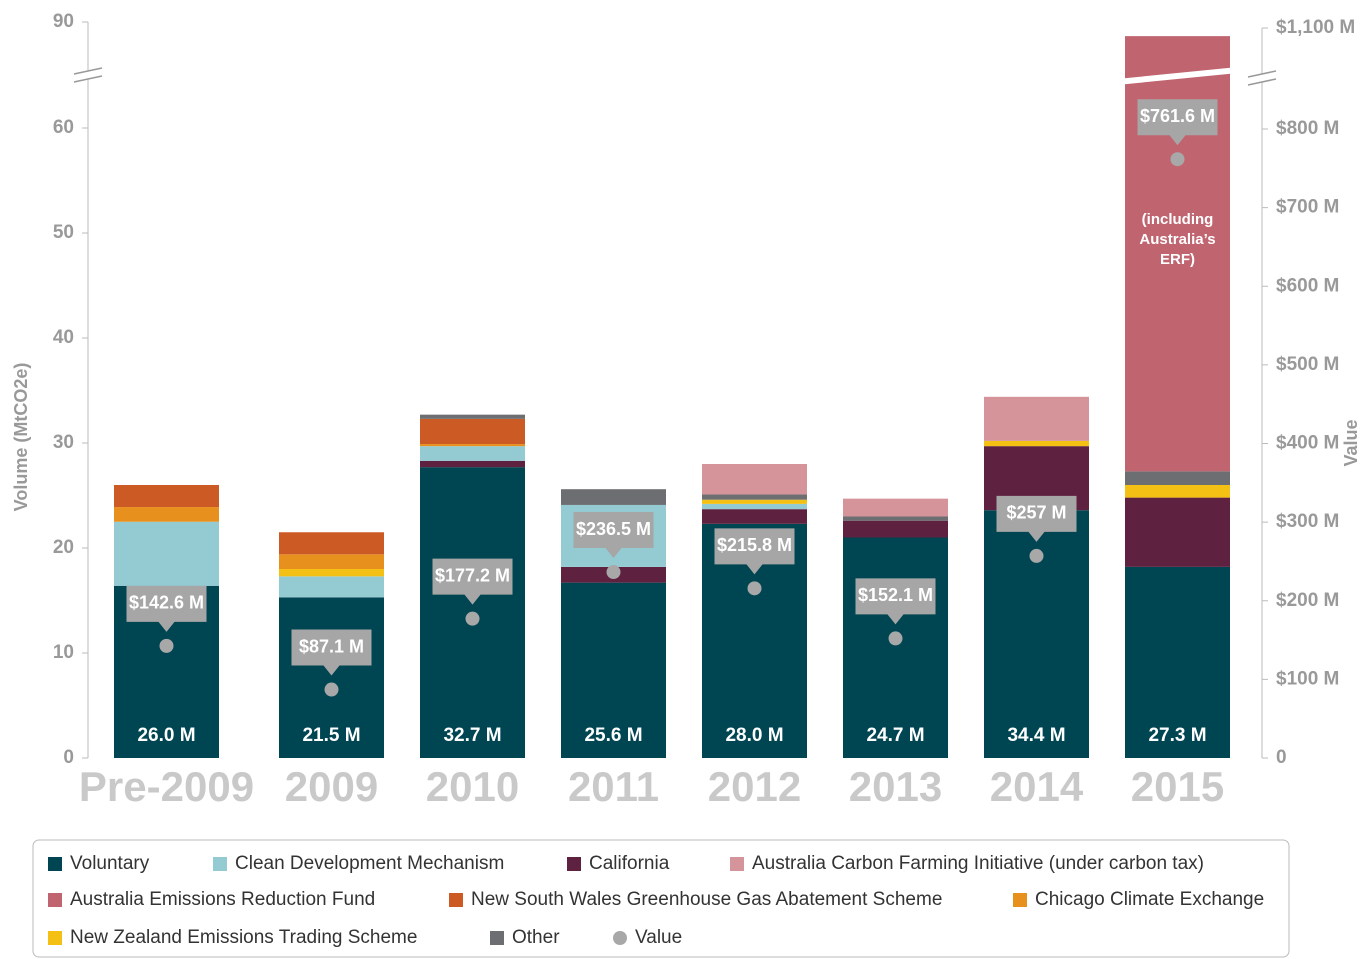  What do you see at coordinates (1307, 285) in the screenshot?
I see `y2-tick-label: $600 M` at bounding box center [1307, 285].